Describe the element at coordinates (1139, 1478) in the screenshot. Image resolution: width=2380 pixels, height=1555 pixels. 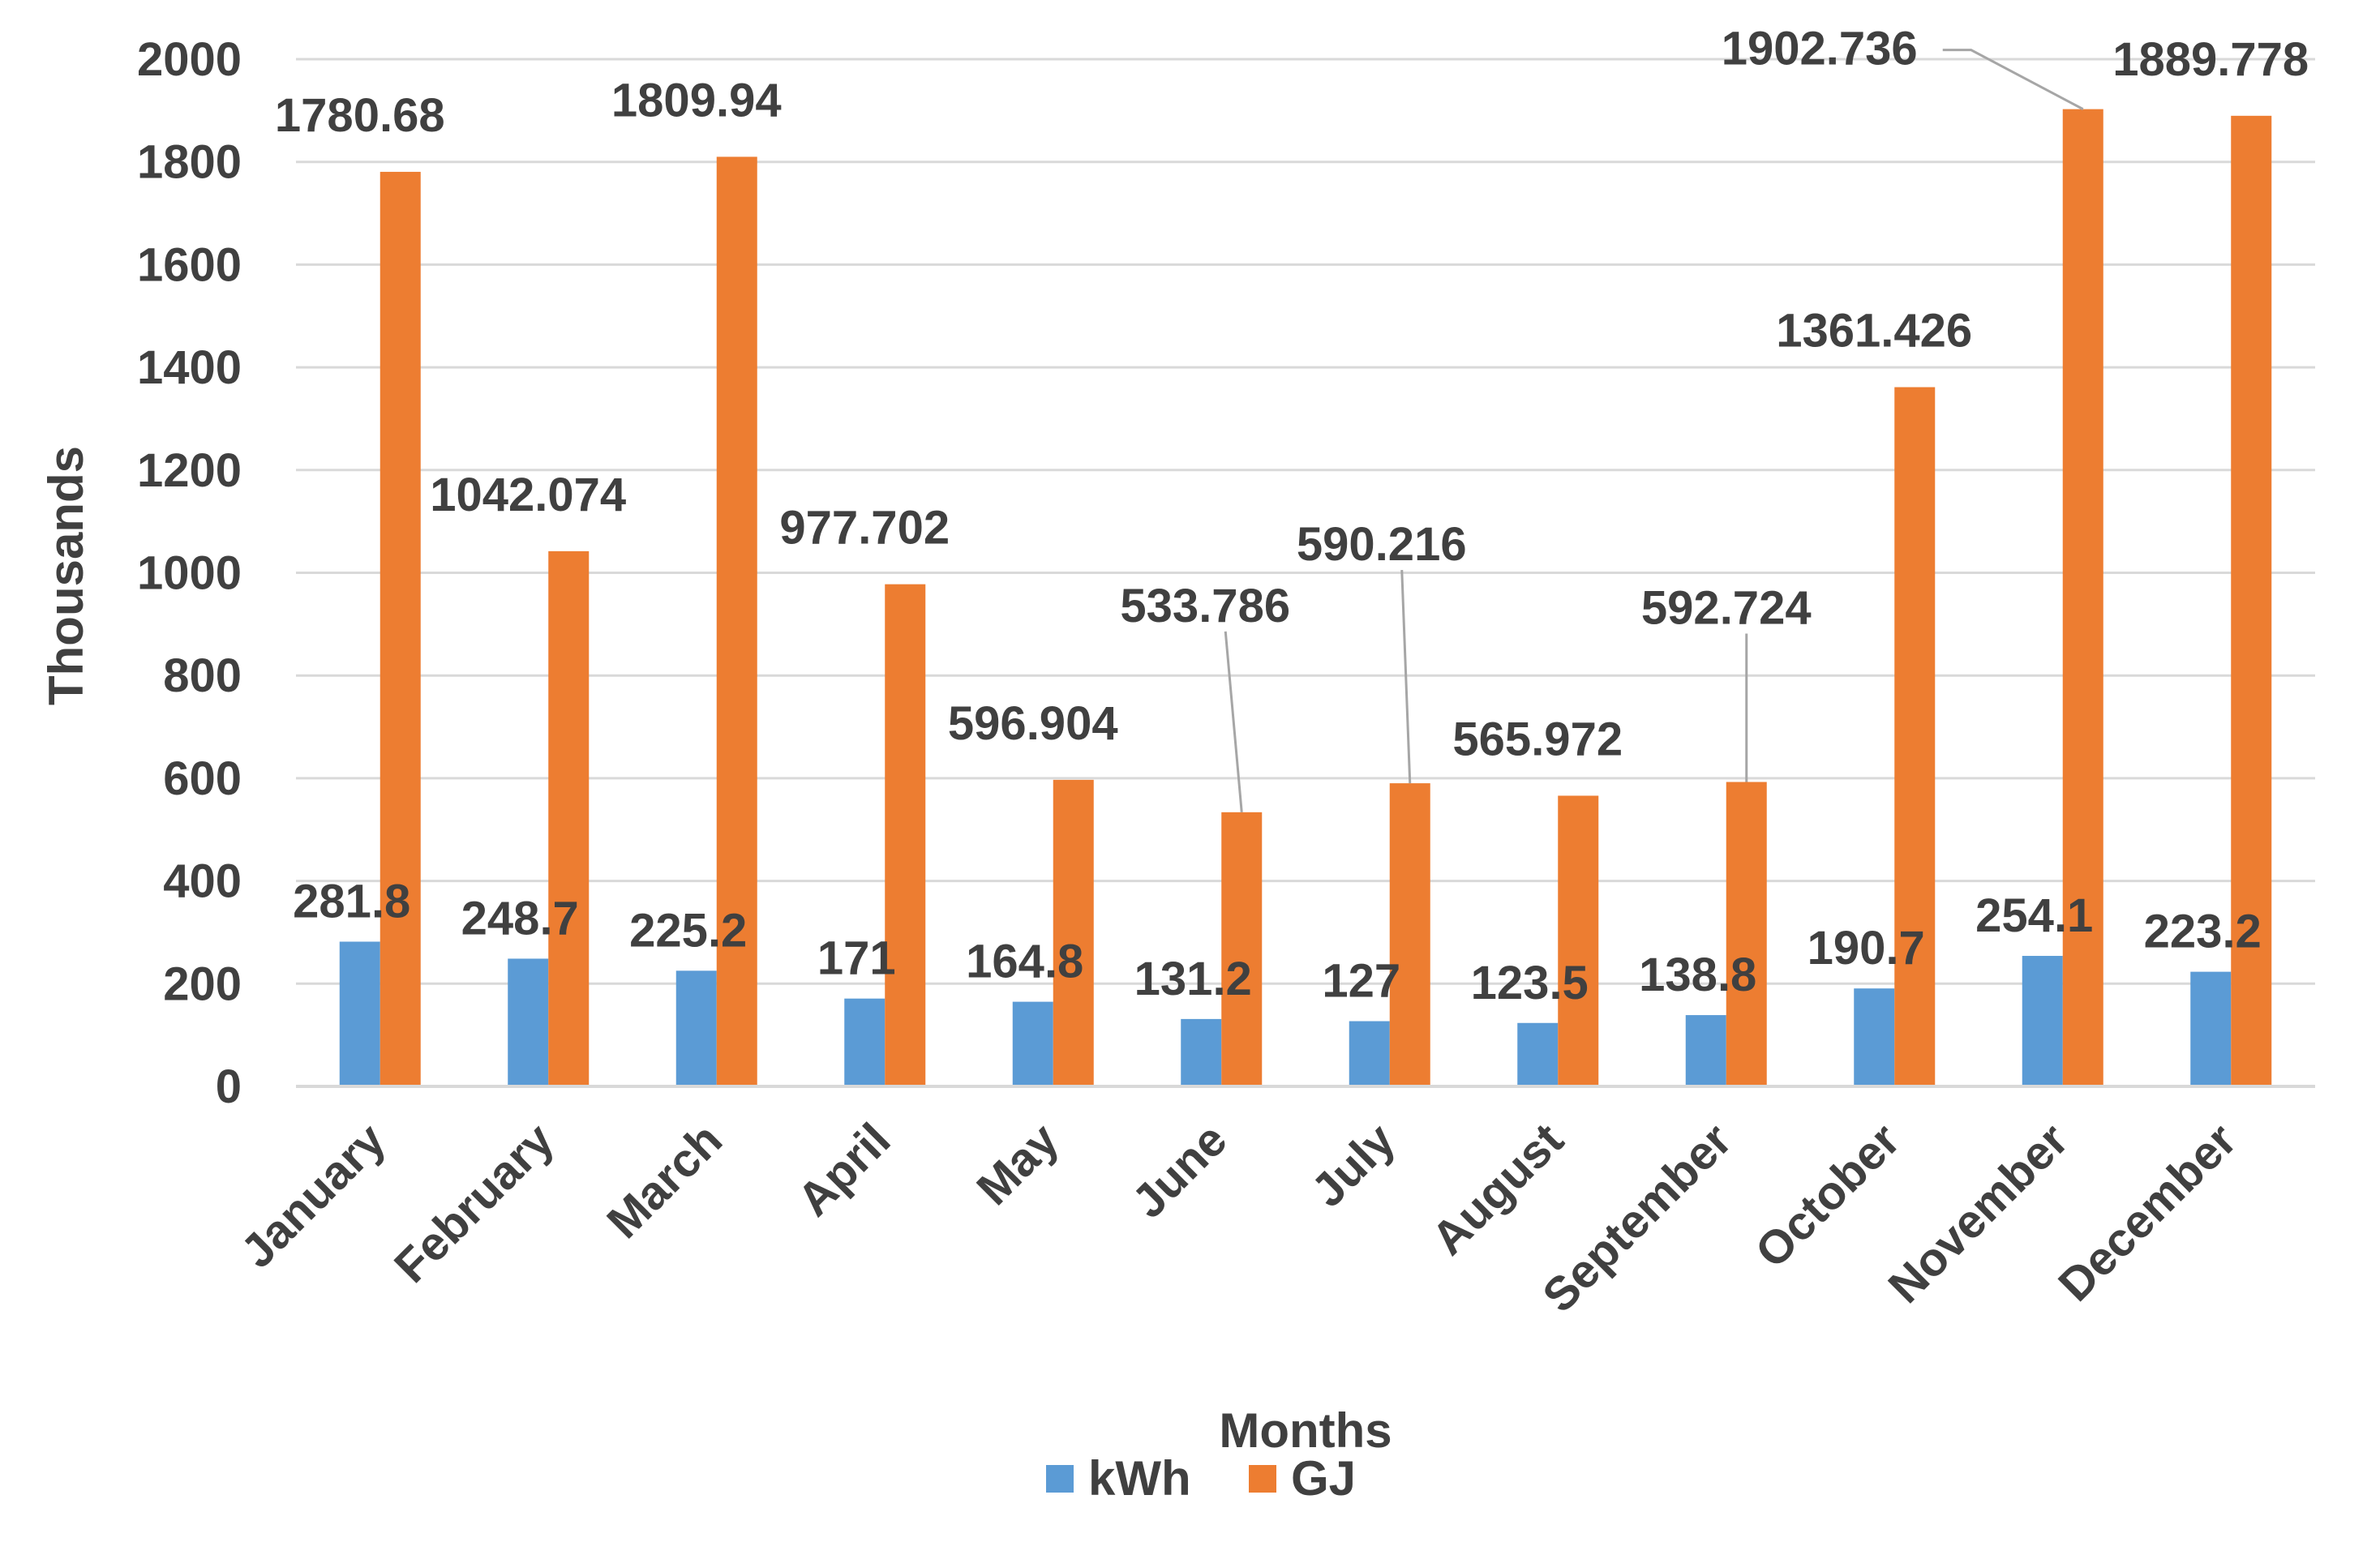
I see `legend-label: kWh` at that location.